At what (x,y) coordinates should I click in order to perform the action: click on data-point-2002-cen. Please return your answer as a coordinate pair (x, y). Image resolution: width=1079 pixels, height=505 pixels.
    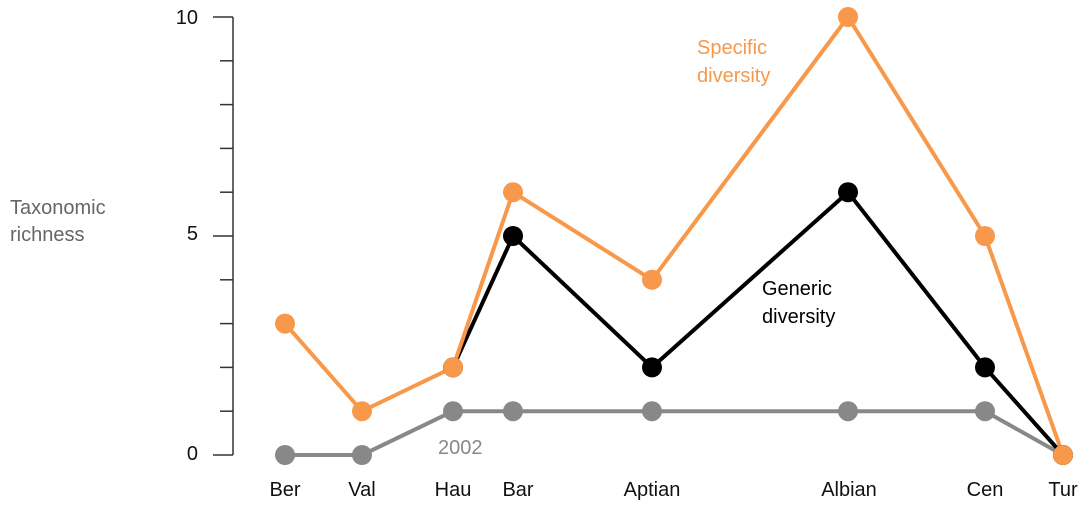
    Looking at the image, I should click on (985, 411).